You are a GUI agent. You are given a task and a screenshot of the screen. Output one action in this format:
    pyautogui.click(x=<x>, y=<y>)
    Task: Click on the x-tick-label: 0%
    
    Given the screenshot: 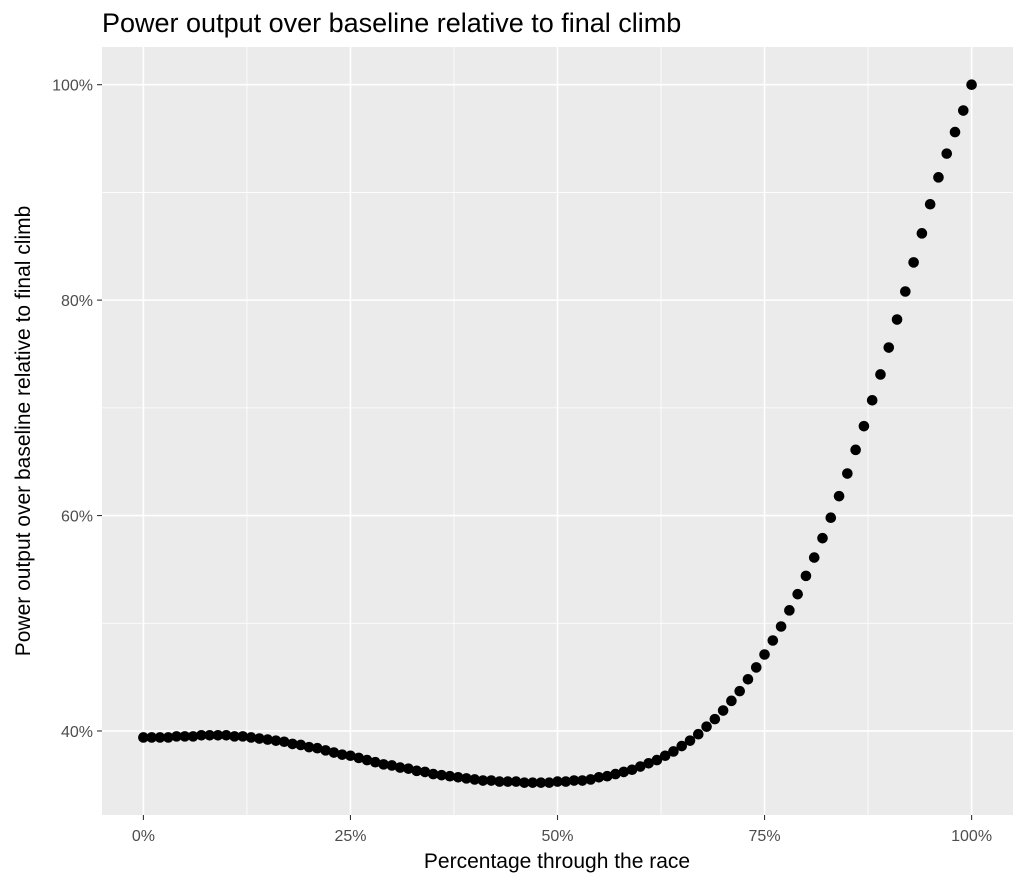 What is the action you would take?
    pyautogui.click(x=143, y=836)
    